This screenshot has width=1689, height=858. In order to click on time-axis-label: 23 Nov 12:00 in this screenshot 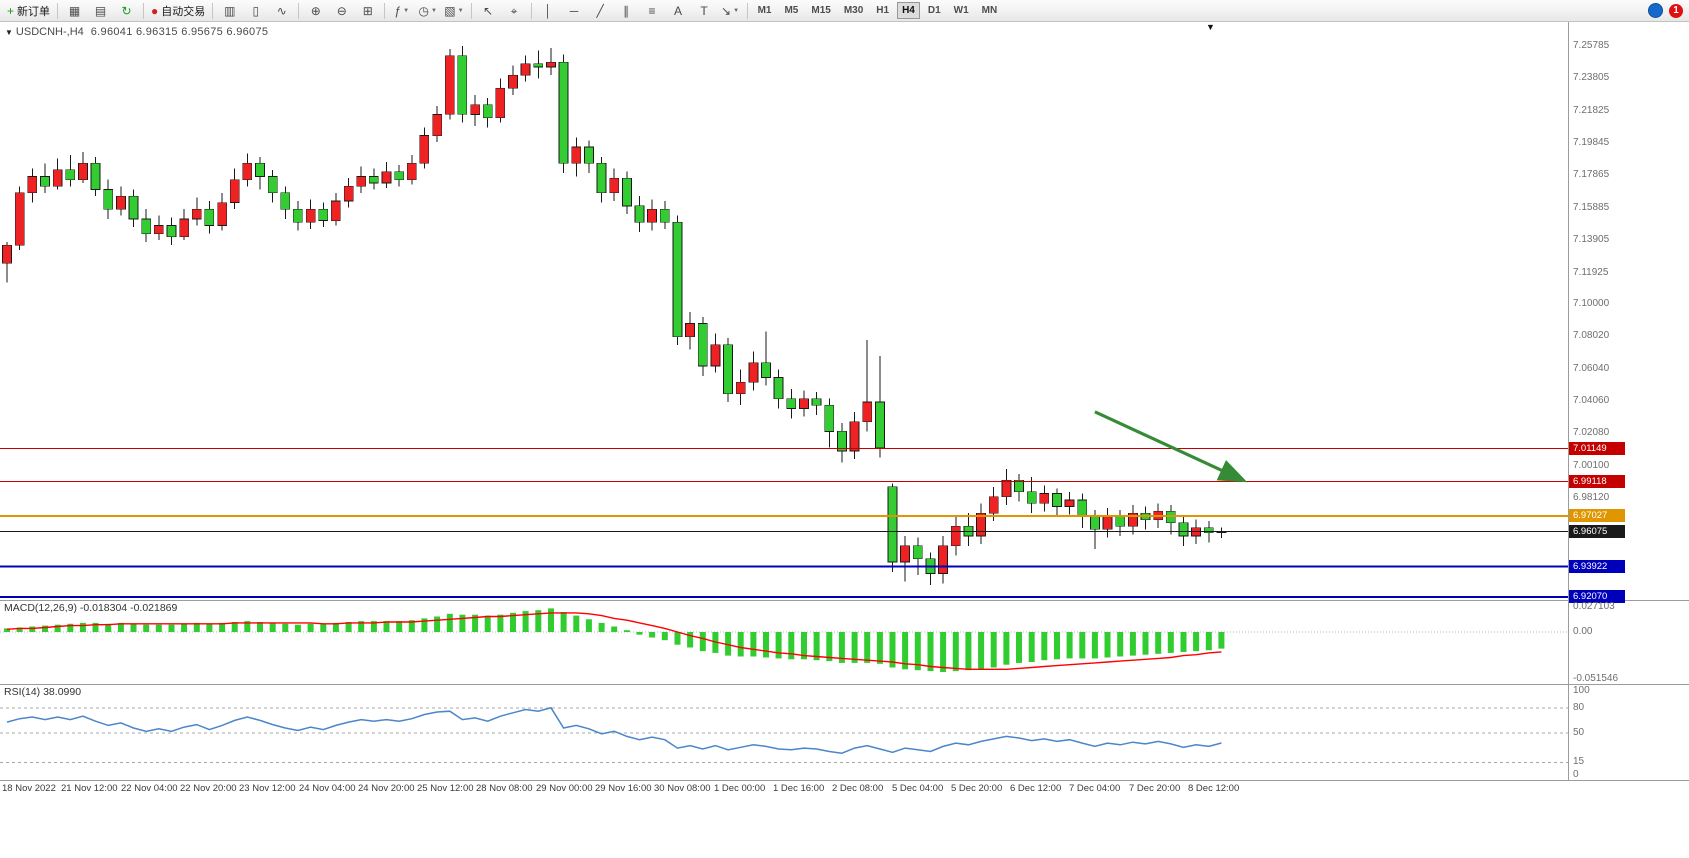, I will do `click(267, 788)`.